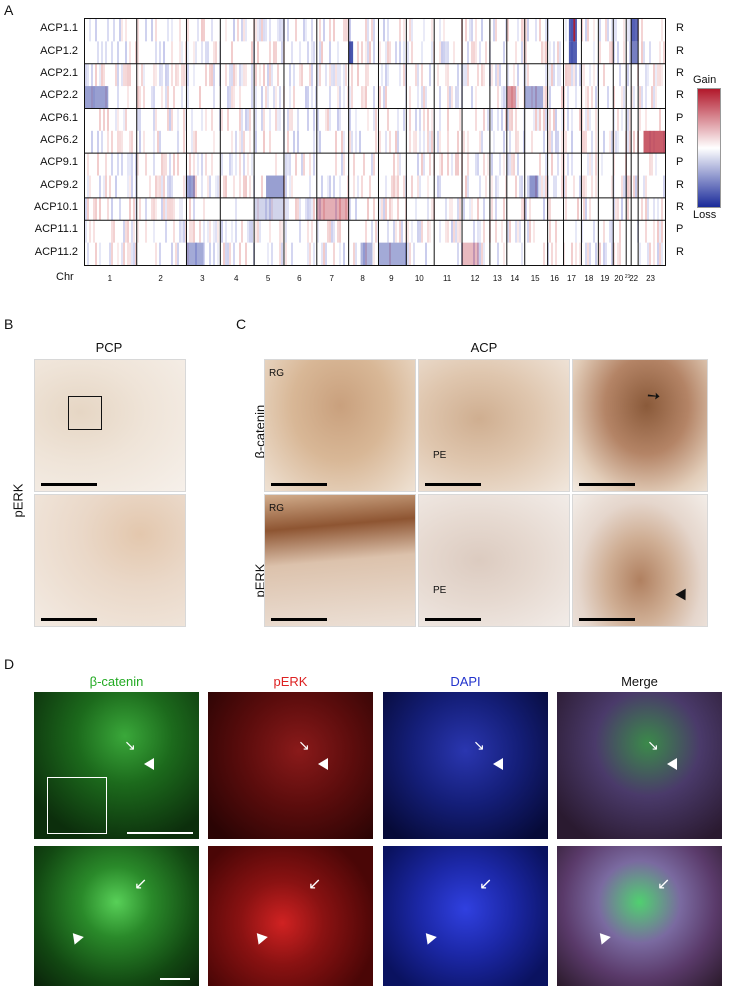 This screenshot has width=733, height=990. I want to click on sample-label: ACP10.1, so click(55, 207).